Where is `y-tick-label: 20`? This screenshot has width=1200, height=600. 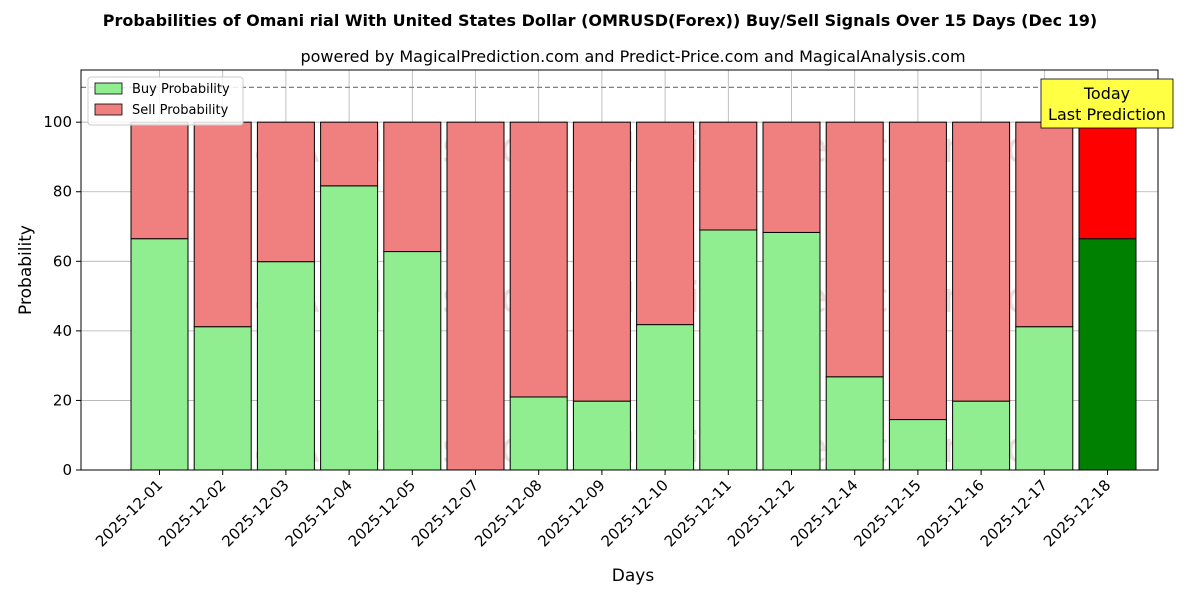
y-tick-label: 20 is located at coordinates (62, 400).